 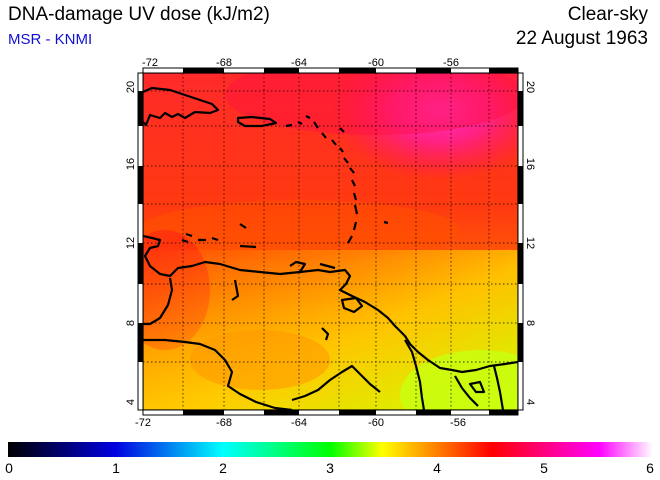 I want to click on lat-tick-right: 20, so click(x=530, y=87).